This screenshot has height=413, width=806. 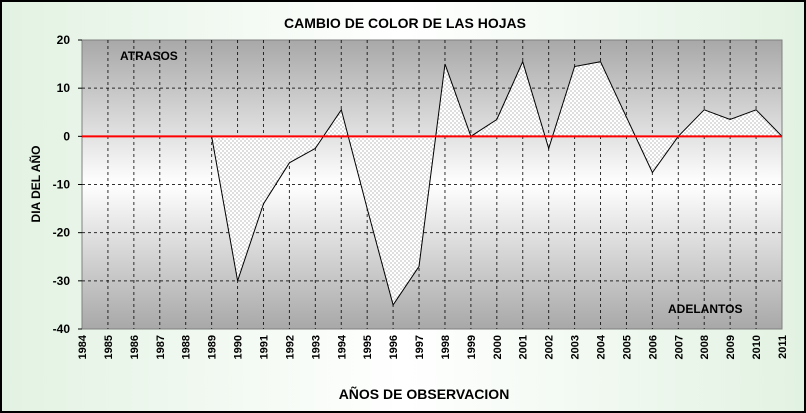 I want to click on y-tick-label: 10, so click(x=64, y=88).